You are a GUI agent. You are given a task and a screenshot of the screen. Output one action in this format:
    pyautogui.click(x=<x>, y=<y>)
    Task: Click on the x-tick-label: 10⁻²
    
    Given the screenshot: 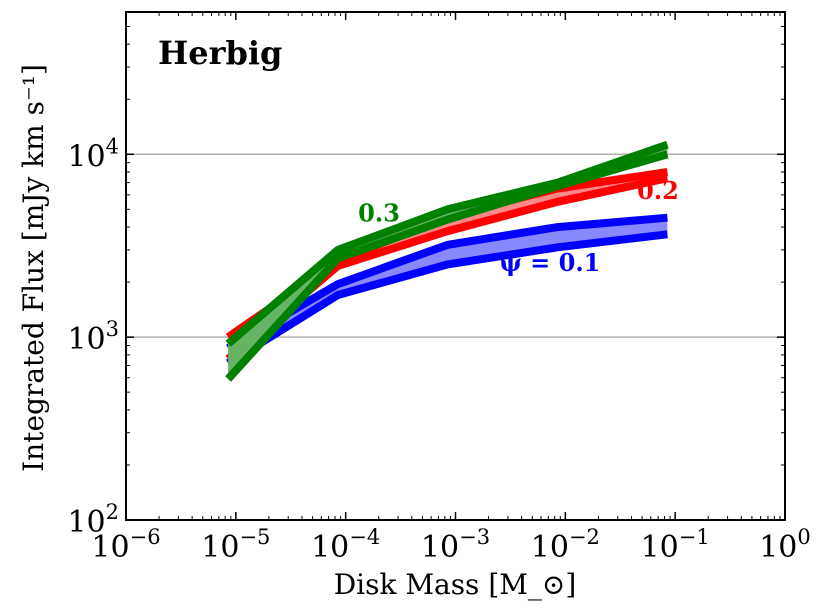 What is the action you would take?
    pyautogui.click(x=565, y=545)
    